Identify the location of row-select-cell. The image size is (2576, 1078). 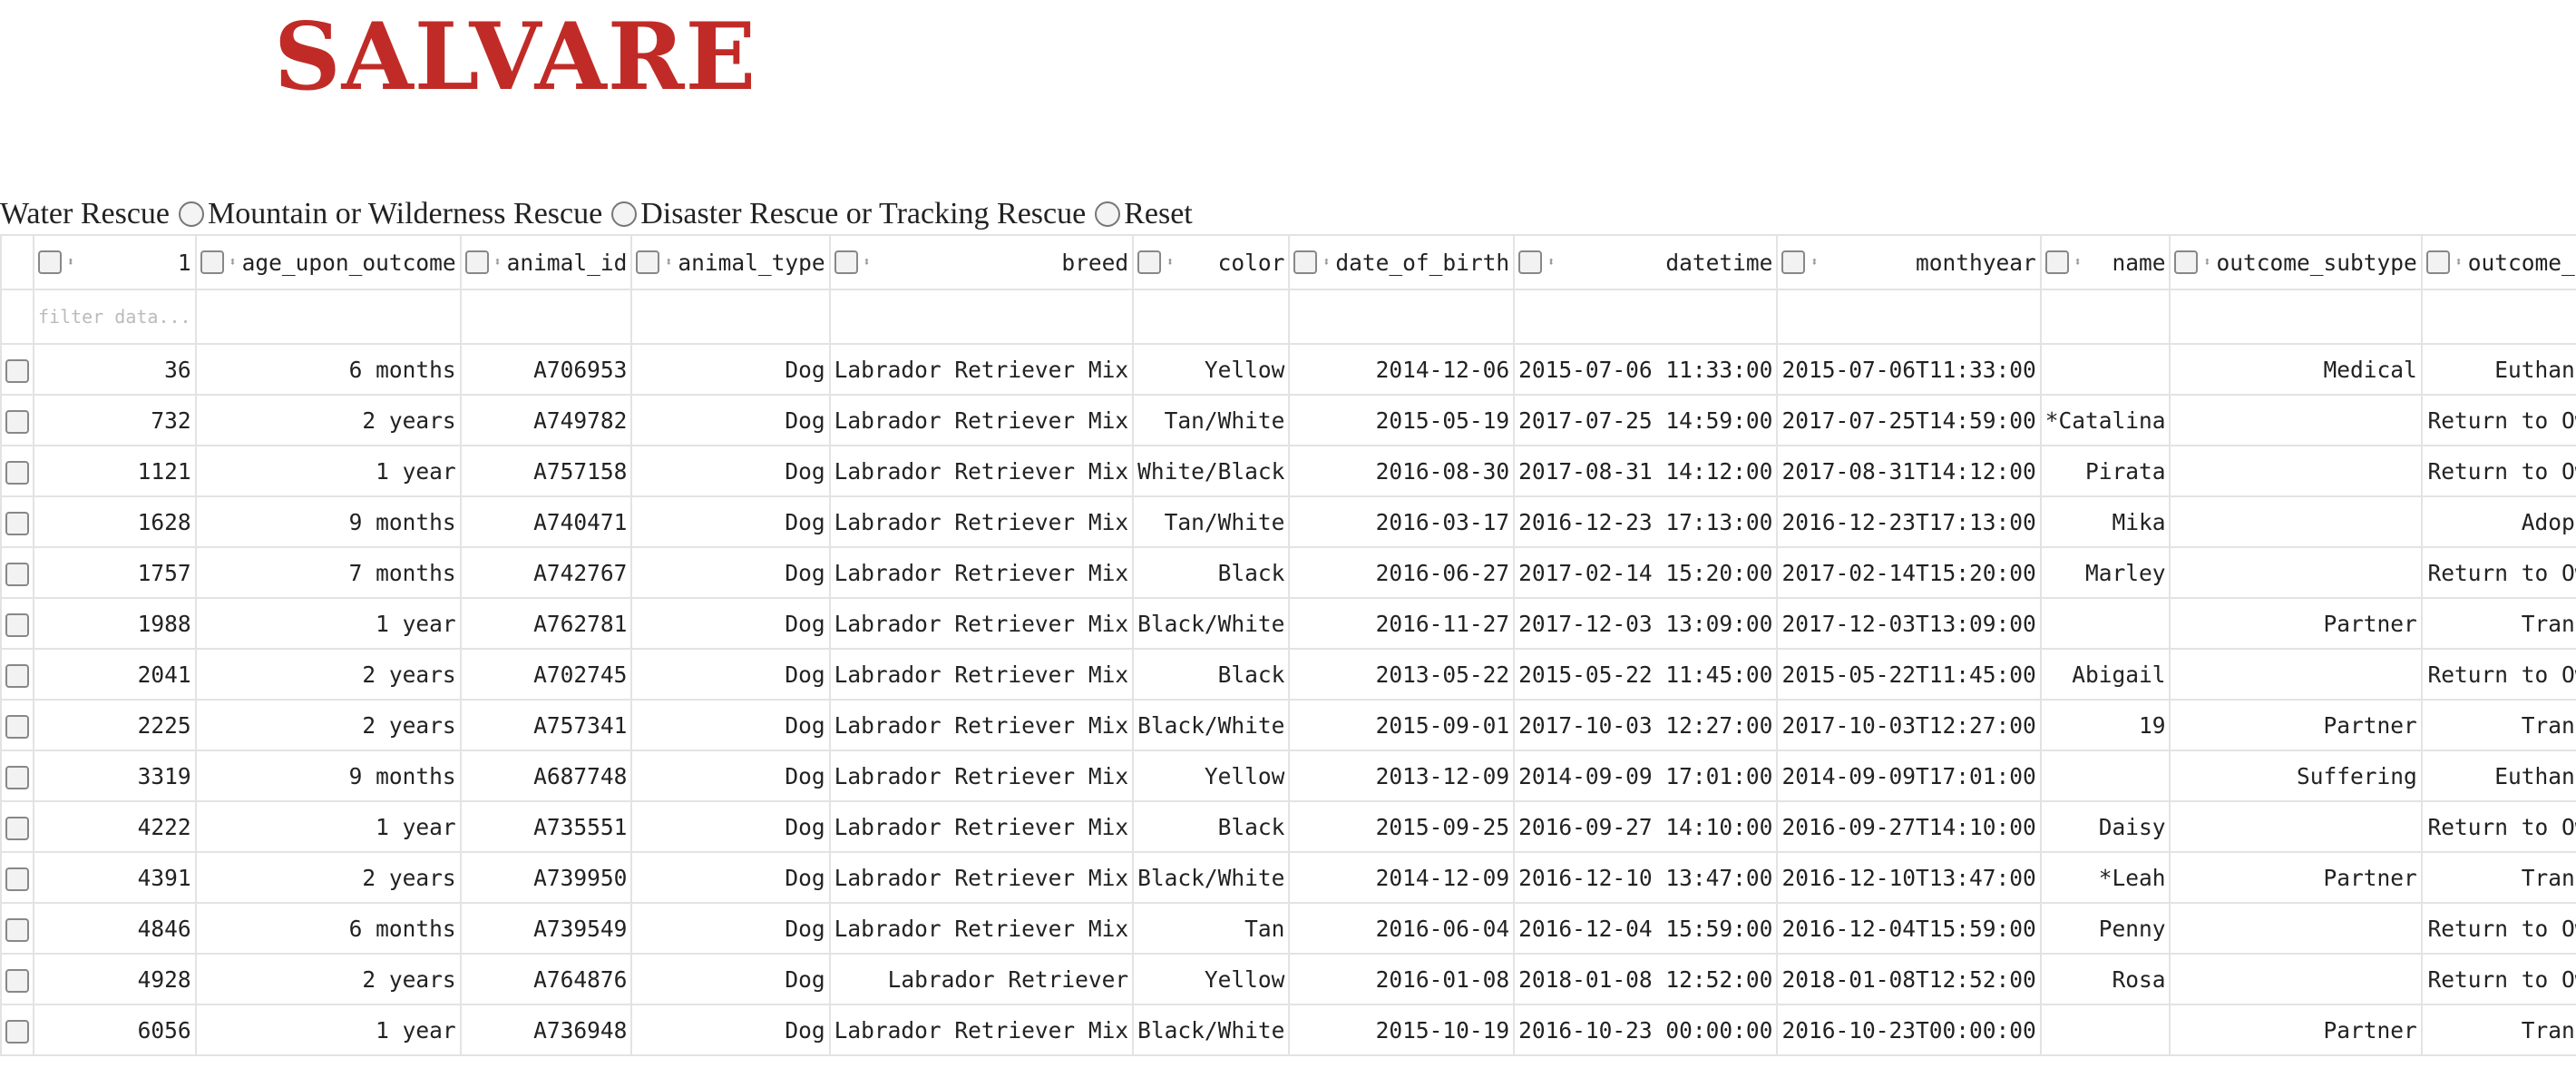
(17, 471).